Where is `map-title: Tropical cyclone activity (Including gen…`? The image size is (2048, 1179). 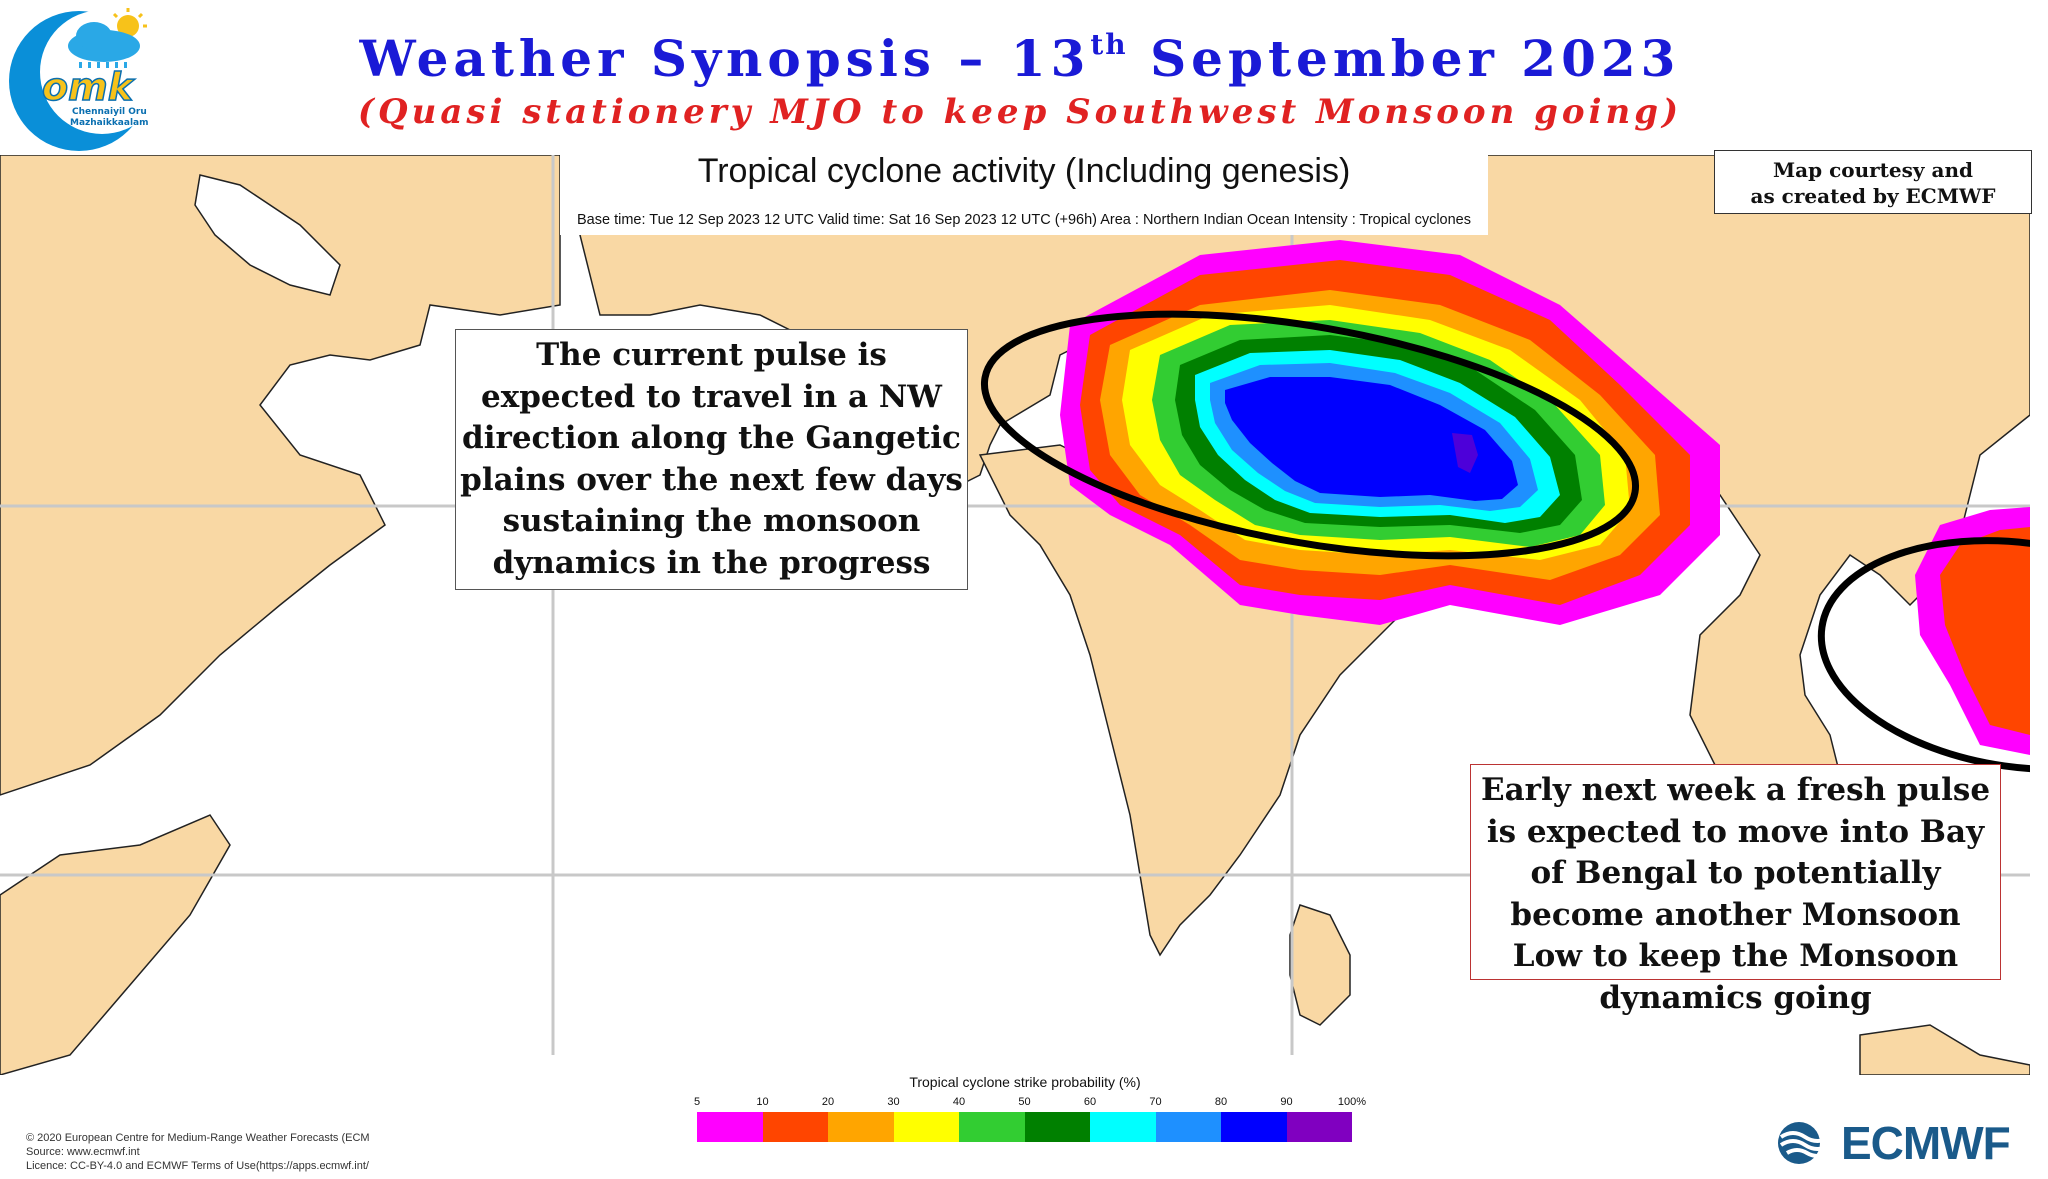 map-title: Tropical cyclone activity (Including gen… is located at coordinates (1024, 171).